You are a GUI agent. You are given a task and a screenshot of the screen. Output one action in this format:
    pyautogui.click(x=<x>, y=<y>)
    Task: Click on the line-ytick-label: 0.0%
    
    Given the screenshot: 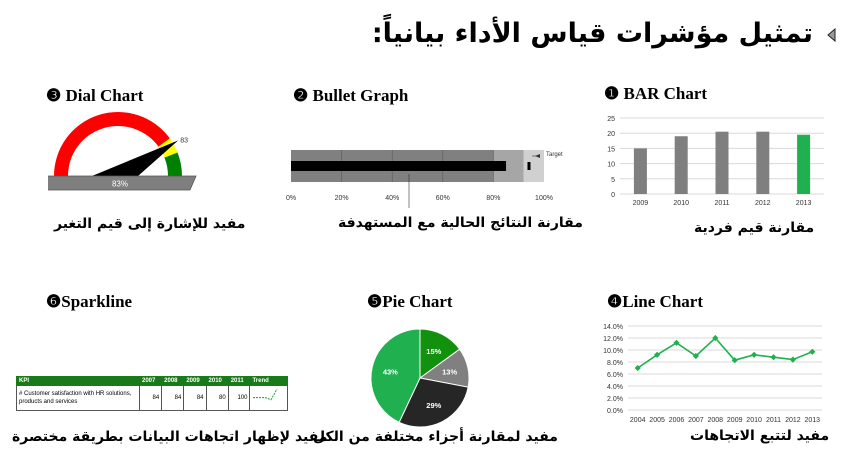 What is the action you would take?
    pyautogui.click(x=615, y=411)
    